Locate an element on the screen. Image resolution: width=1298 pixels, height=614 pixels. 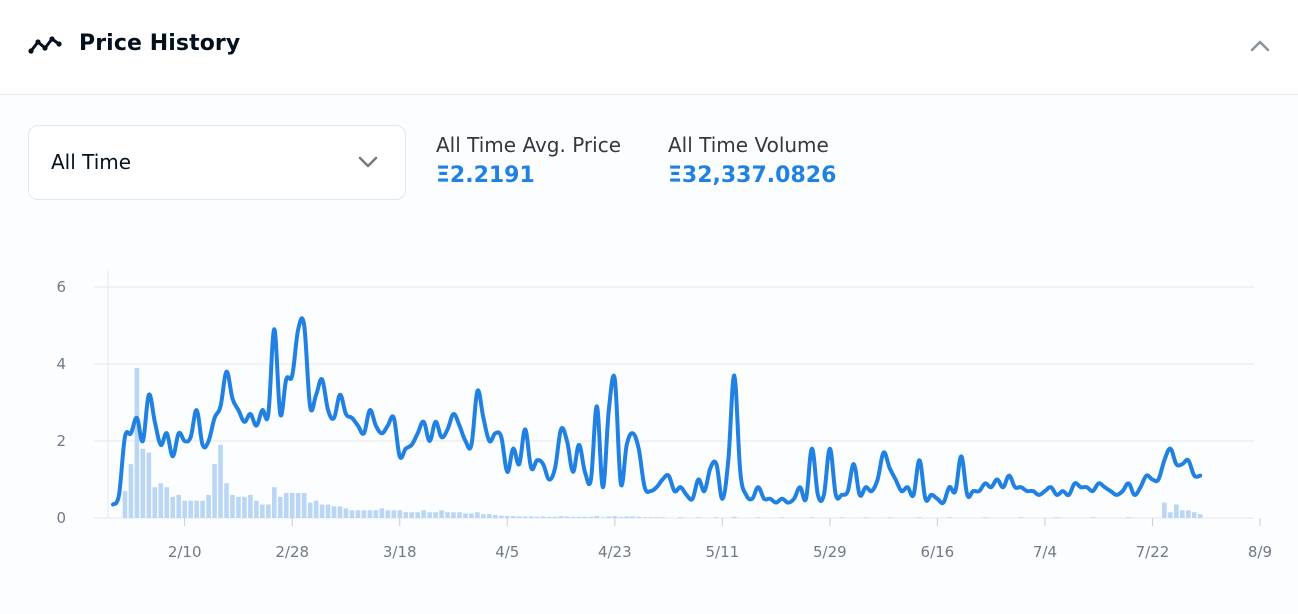
x-tick-label: 5/11 is located at coordinates (722, 552).